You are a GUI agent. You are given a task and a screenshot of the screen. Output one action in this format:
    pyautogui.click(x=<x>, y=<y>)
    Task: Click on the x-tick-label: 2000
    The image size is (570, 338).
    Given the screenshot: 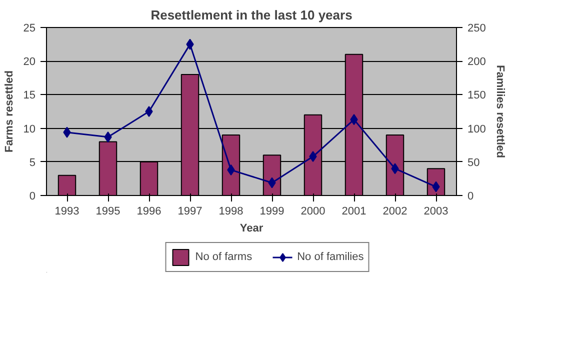 What is the action you would take?
    pyautogui.click(x=313, y=212)
    